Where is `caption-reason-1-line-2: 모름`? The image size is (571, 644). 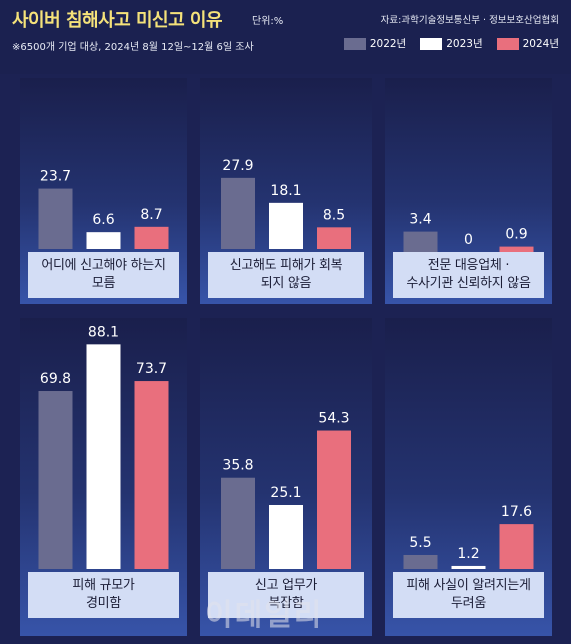
caption-reason-1-line-2: 모름 is located at coordinates (103, 283).